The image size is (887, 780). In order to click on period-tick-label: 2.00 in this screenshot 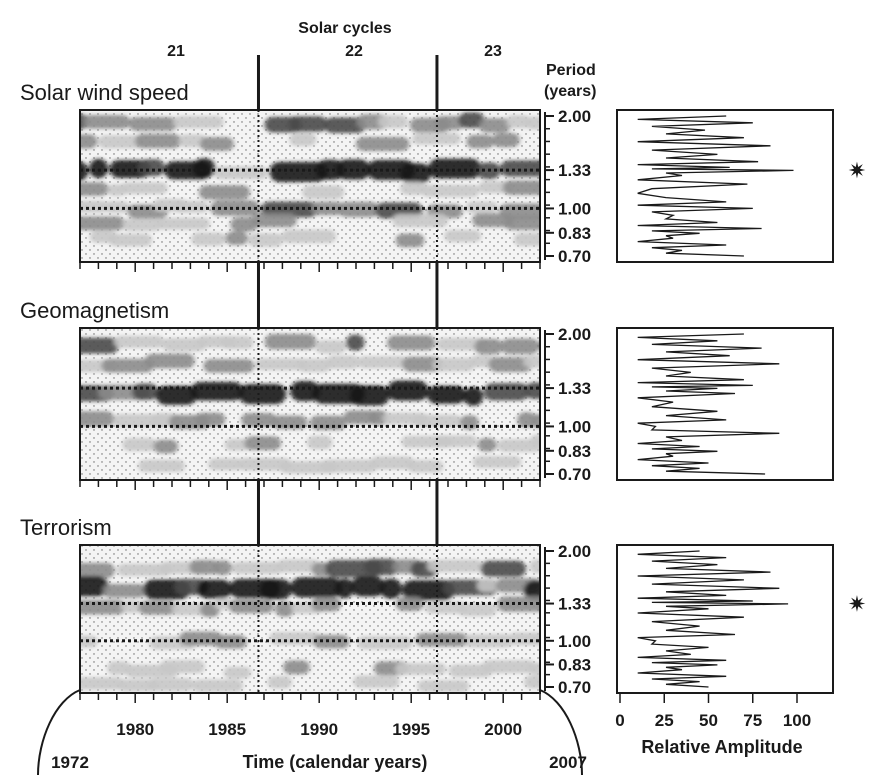, I will do `click(574, 551)`.